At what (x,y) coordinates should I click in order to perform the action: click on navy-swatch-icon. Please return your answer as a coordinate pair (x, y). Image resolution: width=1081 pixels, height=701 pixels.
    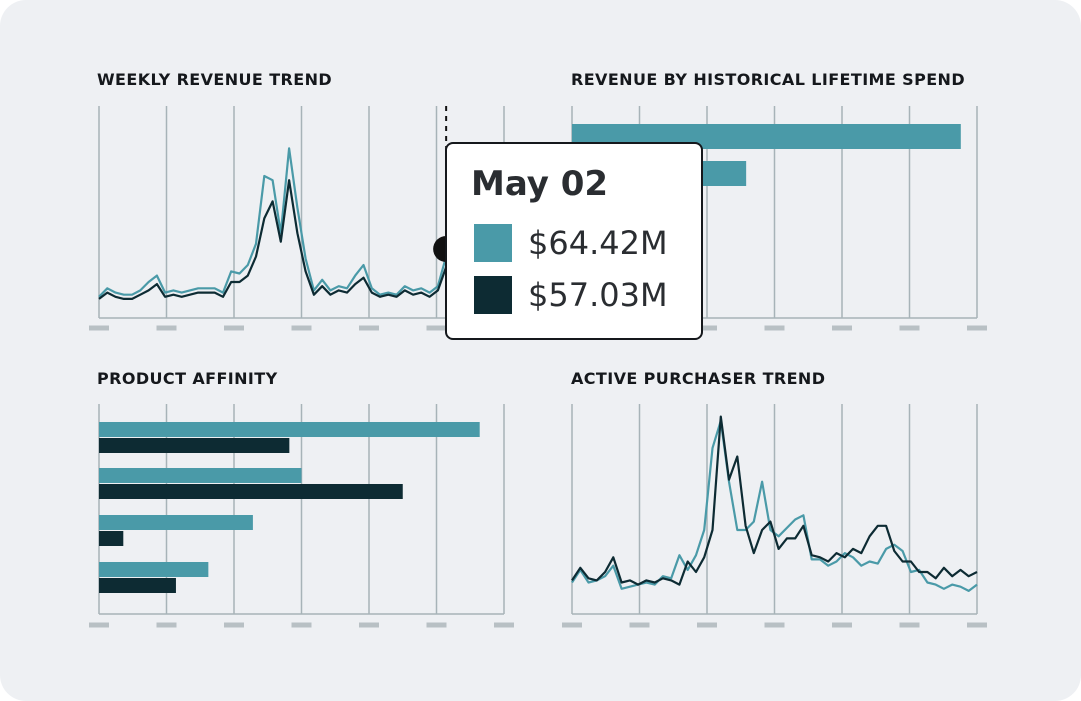
    Looking at the image, I should click on (493, 295).